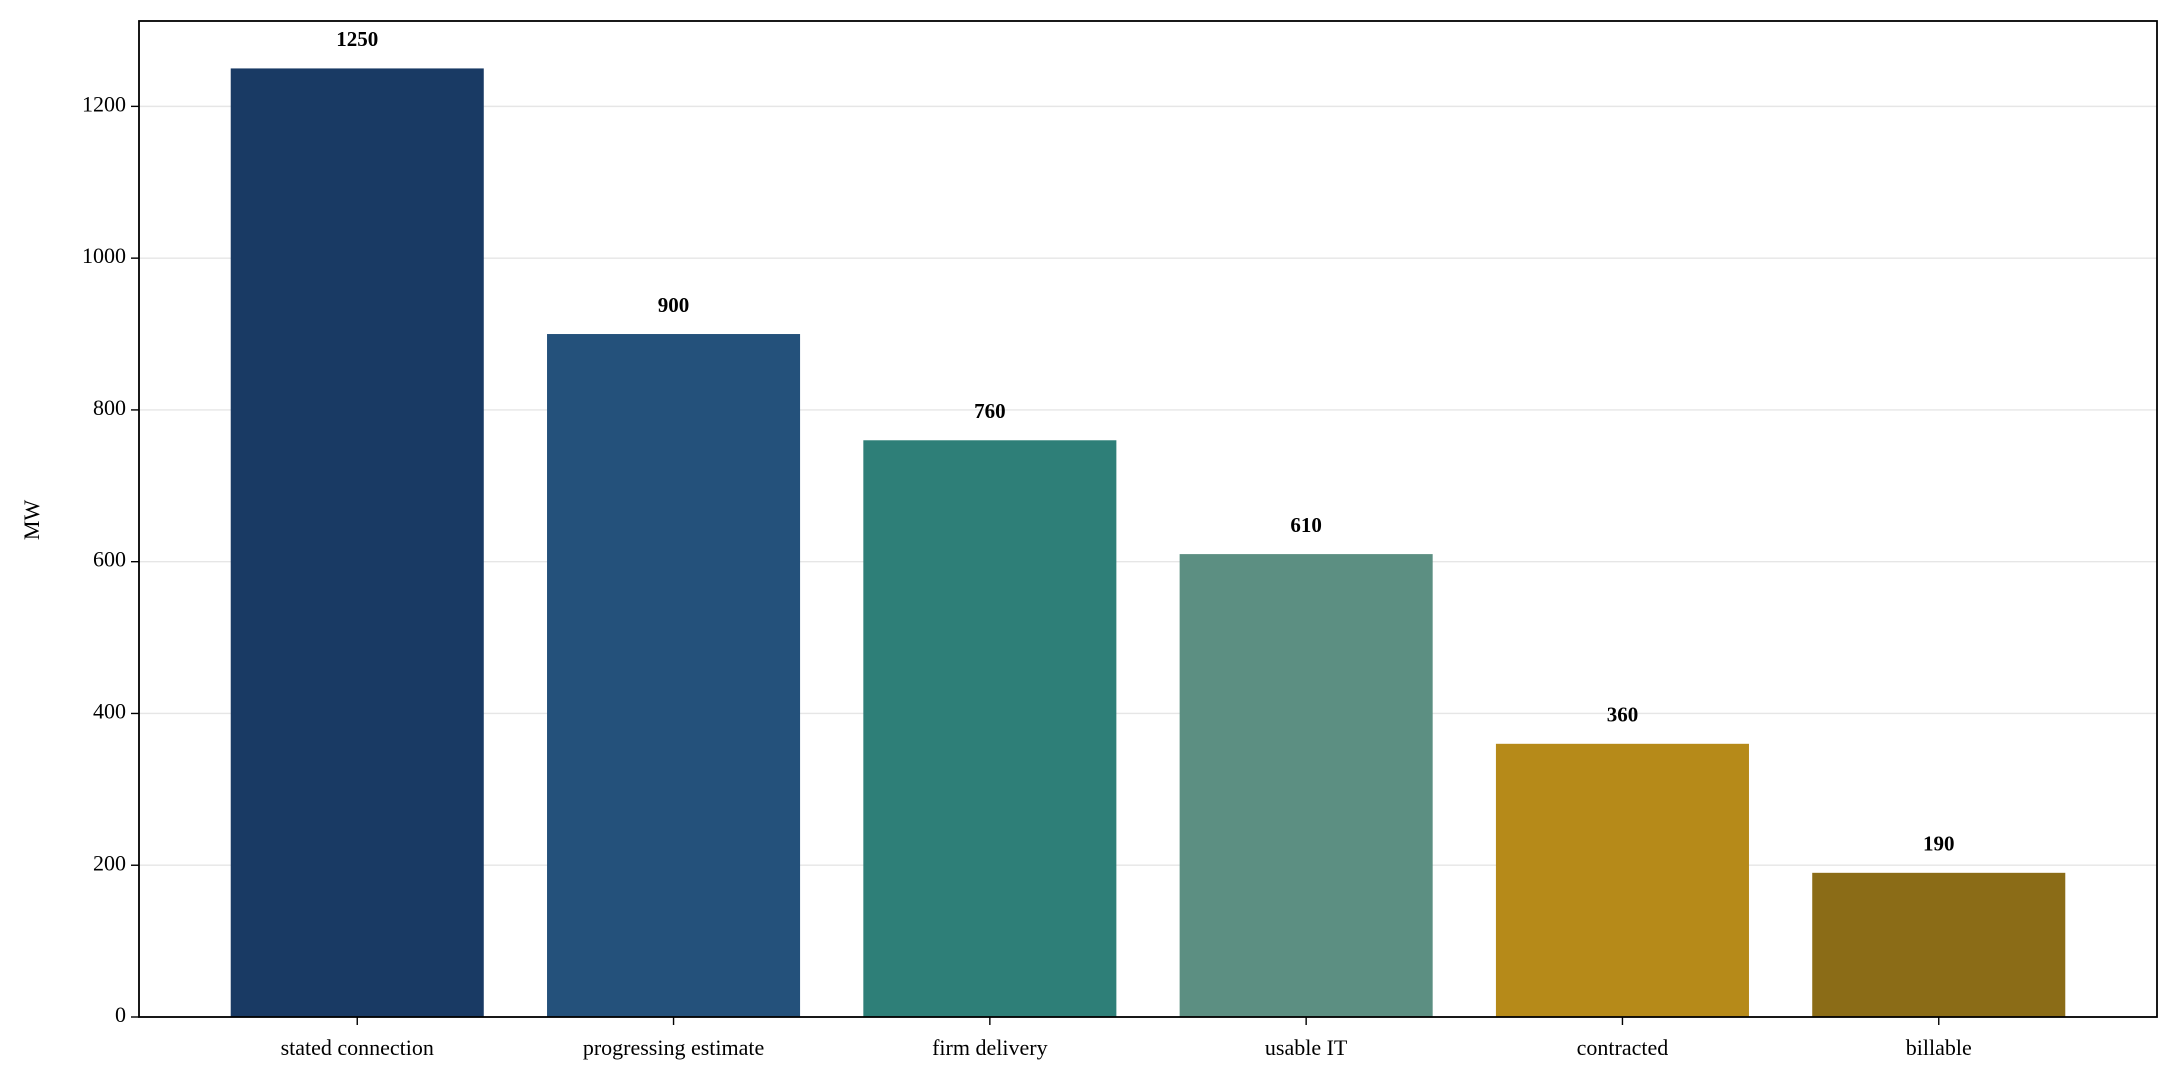 The image size is (2181, 1087). Describe the element at coordinates (1939, 844) in the screenshot. I see `value-label: 190` at that location.